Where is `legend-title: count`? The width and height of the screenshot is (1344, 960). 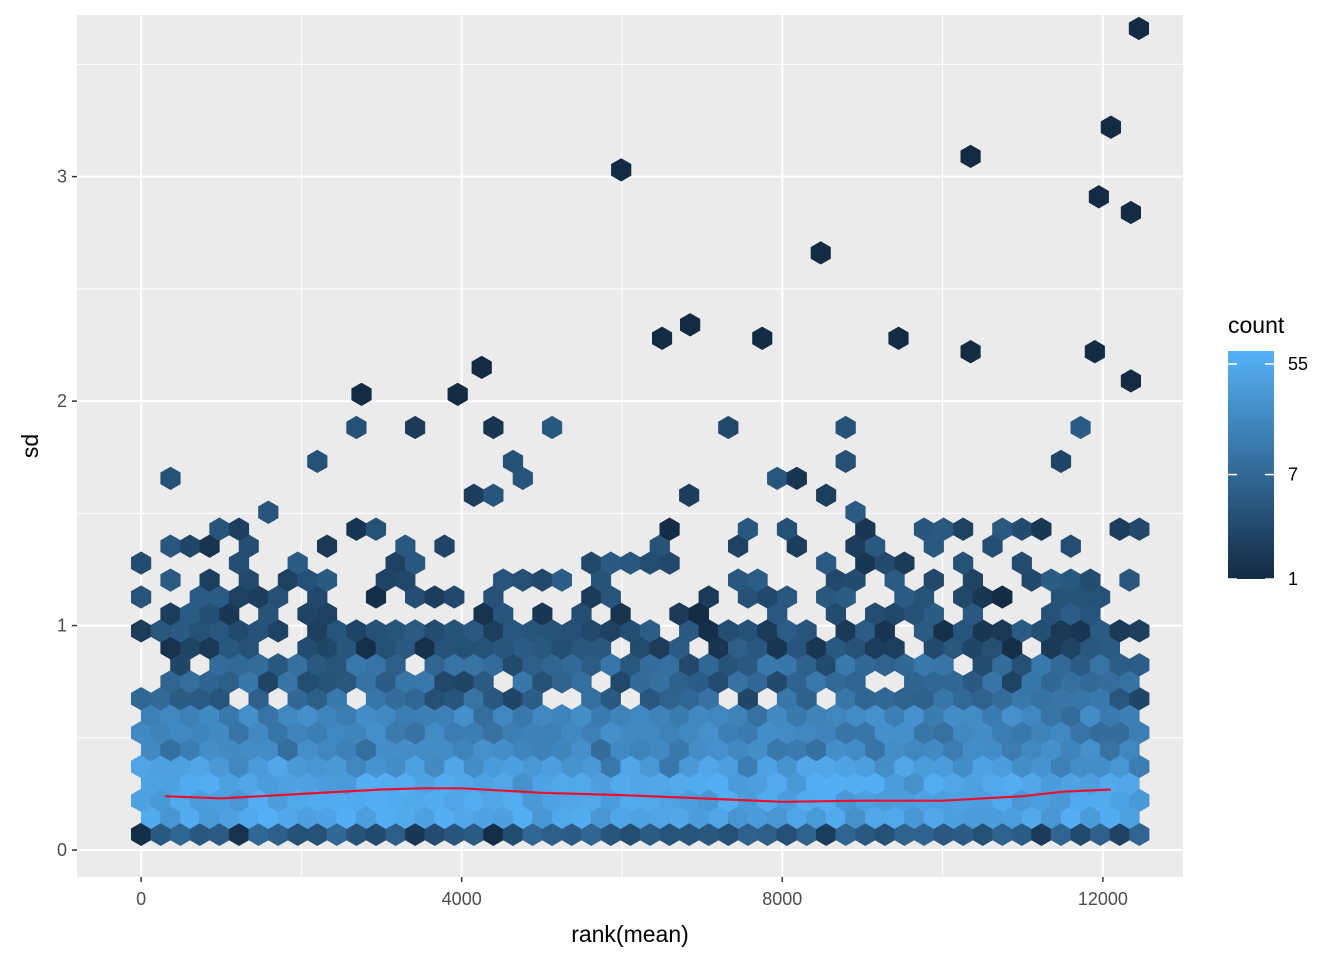
legend-title: count is located at coordinates (1256, 325).